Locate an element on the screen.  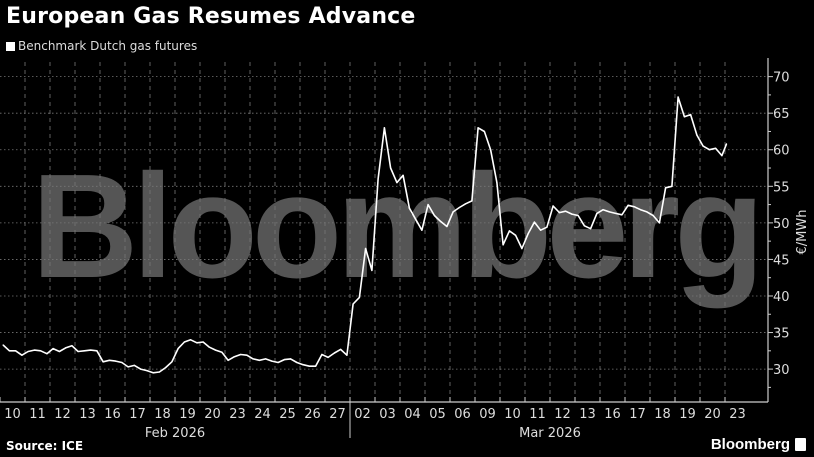
x-tick-label: 03 is located at coordinates (387, 414).